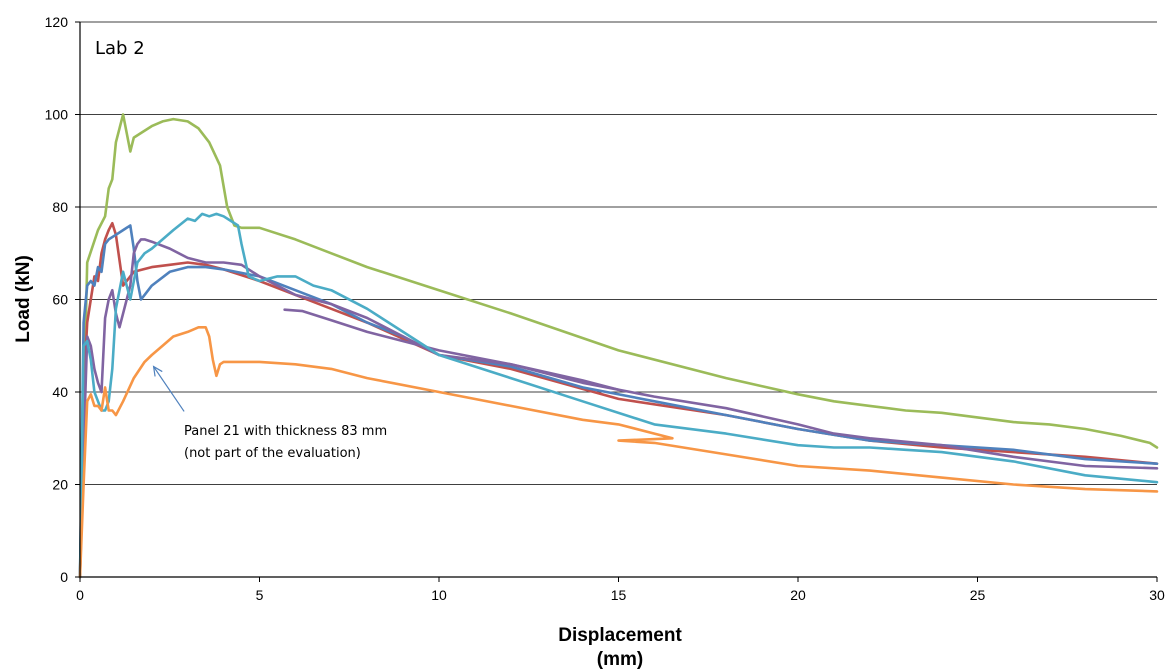  What do you see at coordinates (260, 595) in the screenshot?
I see `x-tick-label: 5` at bounding box center [260, 595].